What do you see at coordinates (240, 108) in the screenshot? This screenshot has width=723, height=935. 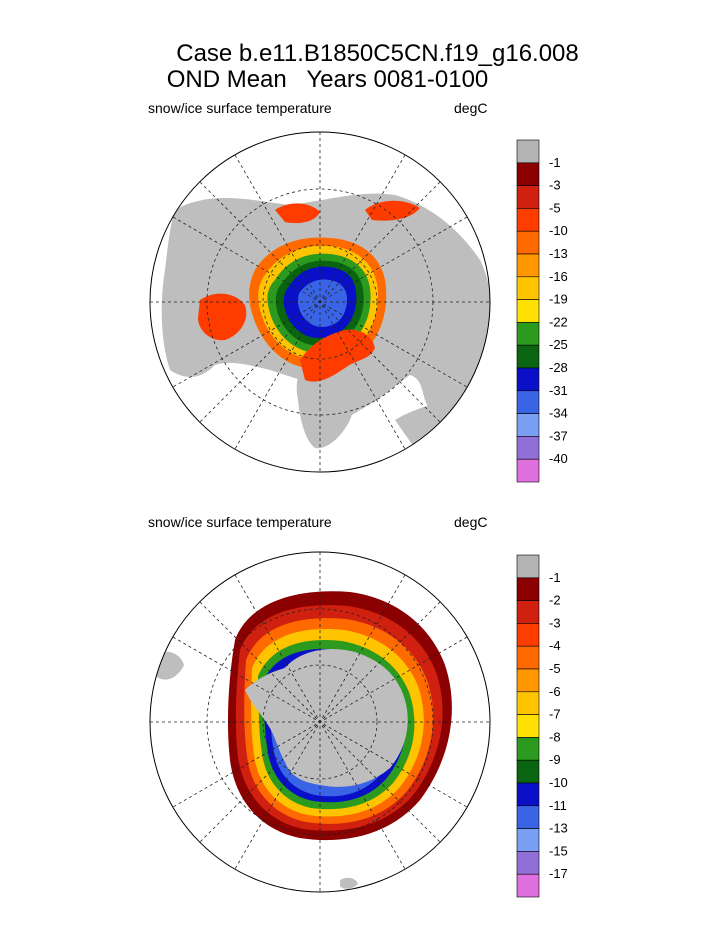 I see `north-variable-label: snow/ice surface temperature` at bounding box center [240, 108].